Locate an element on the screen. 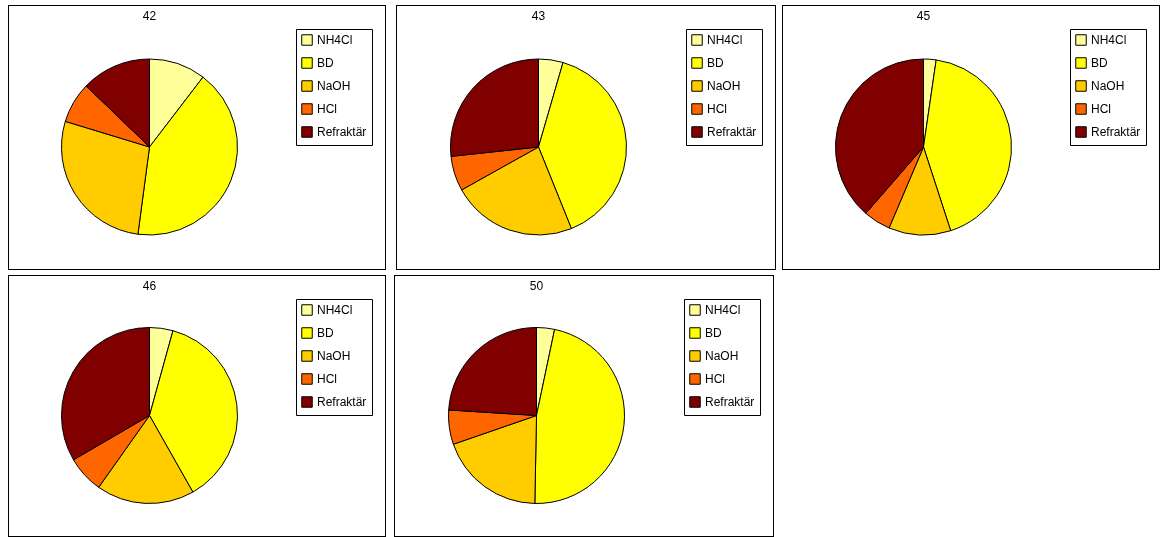 This screenshot has width=1160, height=537. chart-title: 50 is located at coordinates (536, 286).